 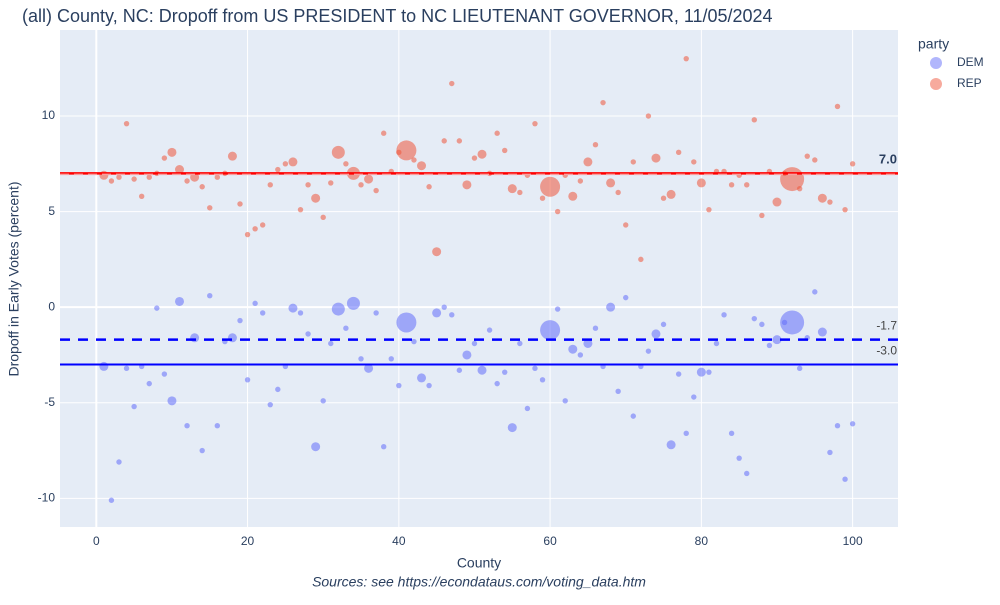 I want to click on legend: party DEM REP, so click(x=951, y=63).